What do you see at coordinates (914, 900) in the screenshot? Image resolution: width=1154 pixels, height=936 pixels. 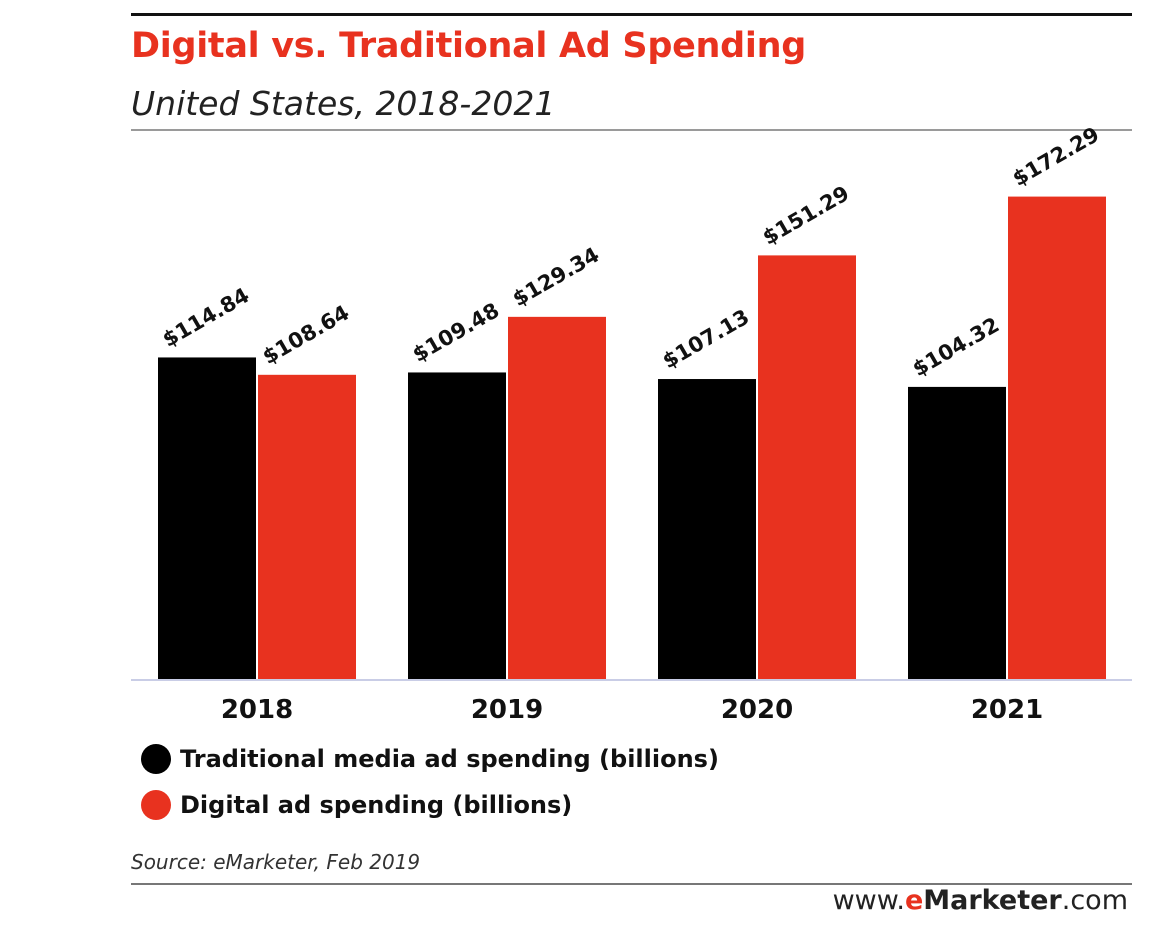 I see `brand-e: e` at bounding box center [914, 900].